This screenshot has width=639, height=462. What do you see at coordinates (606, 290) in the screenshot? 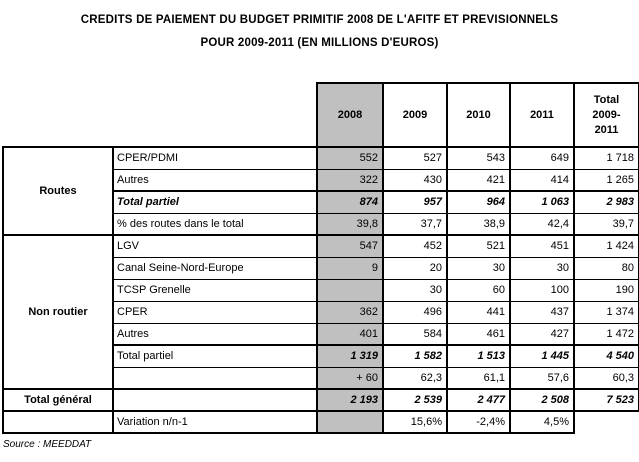
I see `value-cell: 190` at bounding box center [606, 290].